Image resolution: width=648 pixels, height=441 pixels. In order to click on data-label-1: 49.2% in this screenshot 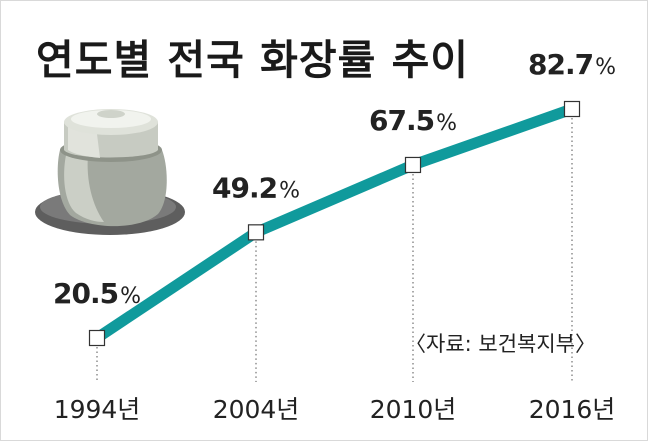, I will do `click(256, 187)`.